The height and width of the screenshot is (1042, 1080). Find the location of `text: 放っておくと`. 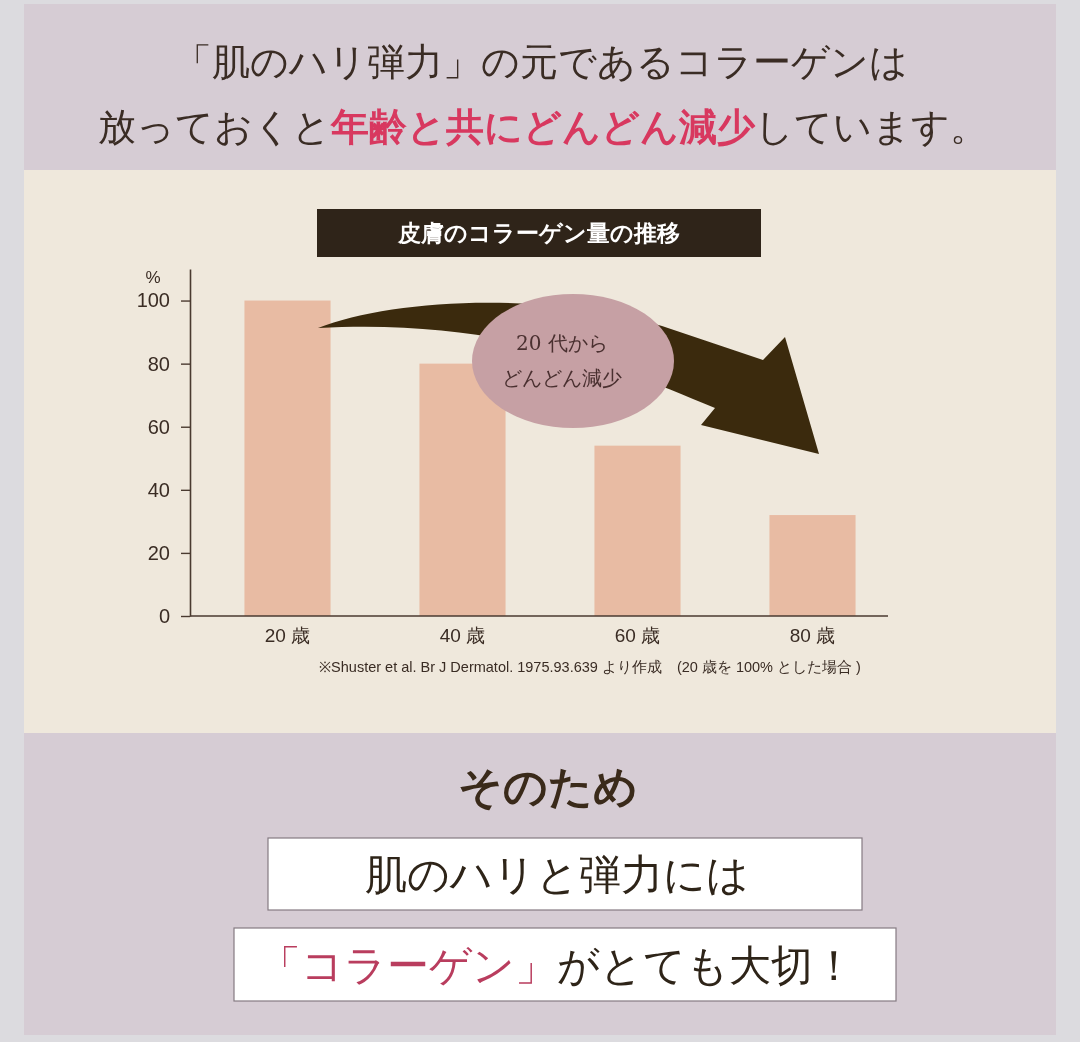

text: 放っておくと is located at coordinates (214, 127).